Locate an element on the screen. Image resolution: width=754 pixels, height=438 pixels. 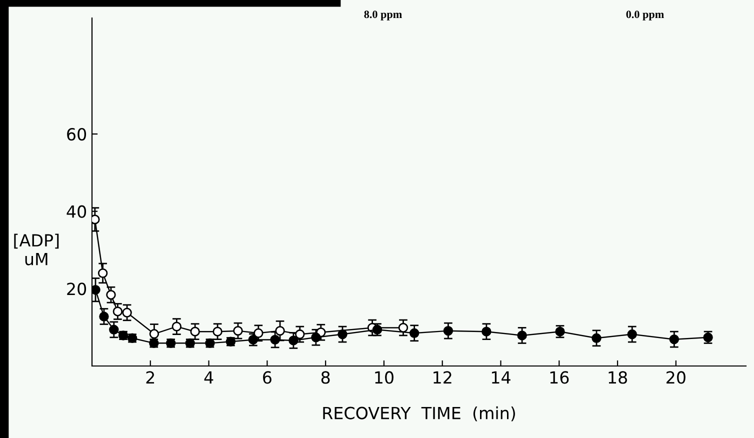
x-tick-label: 2 is located at coordinates (150, 377).